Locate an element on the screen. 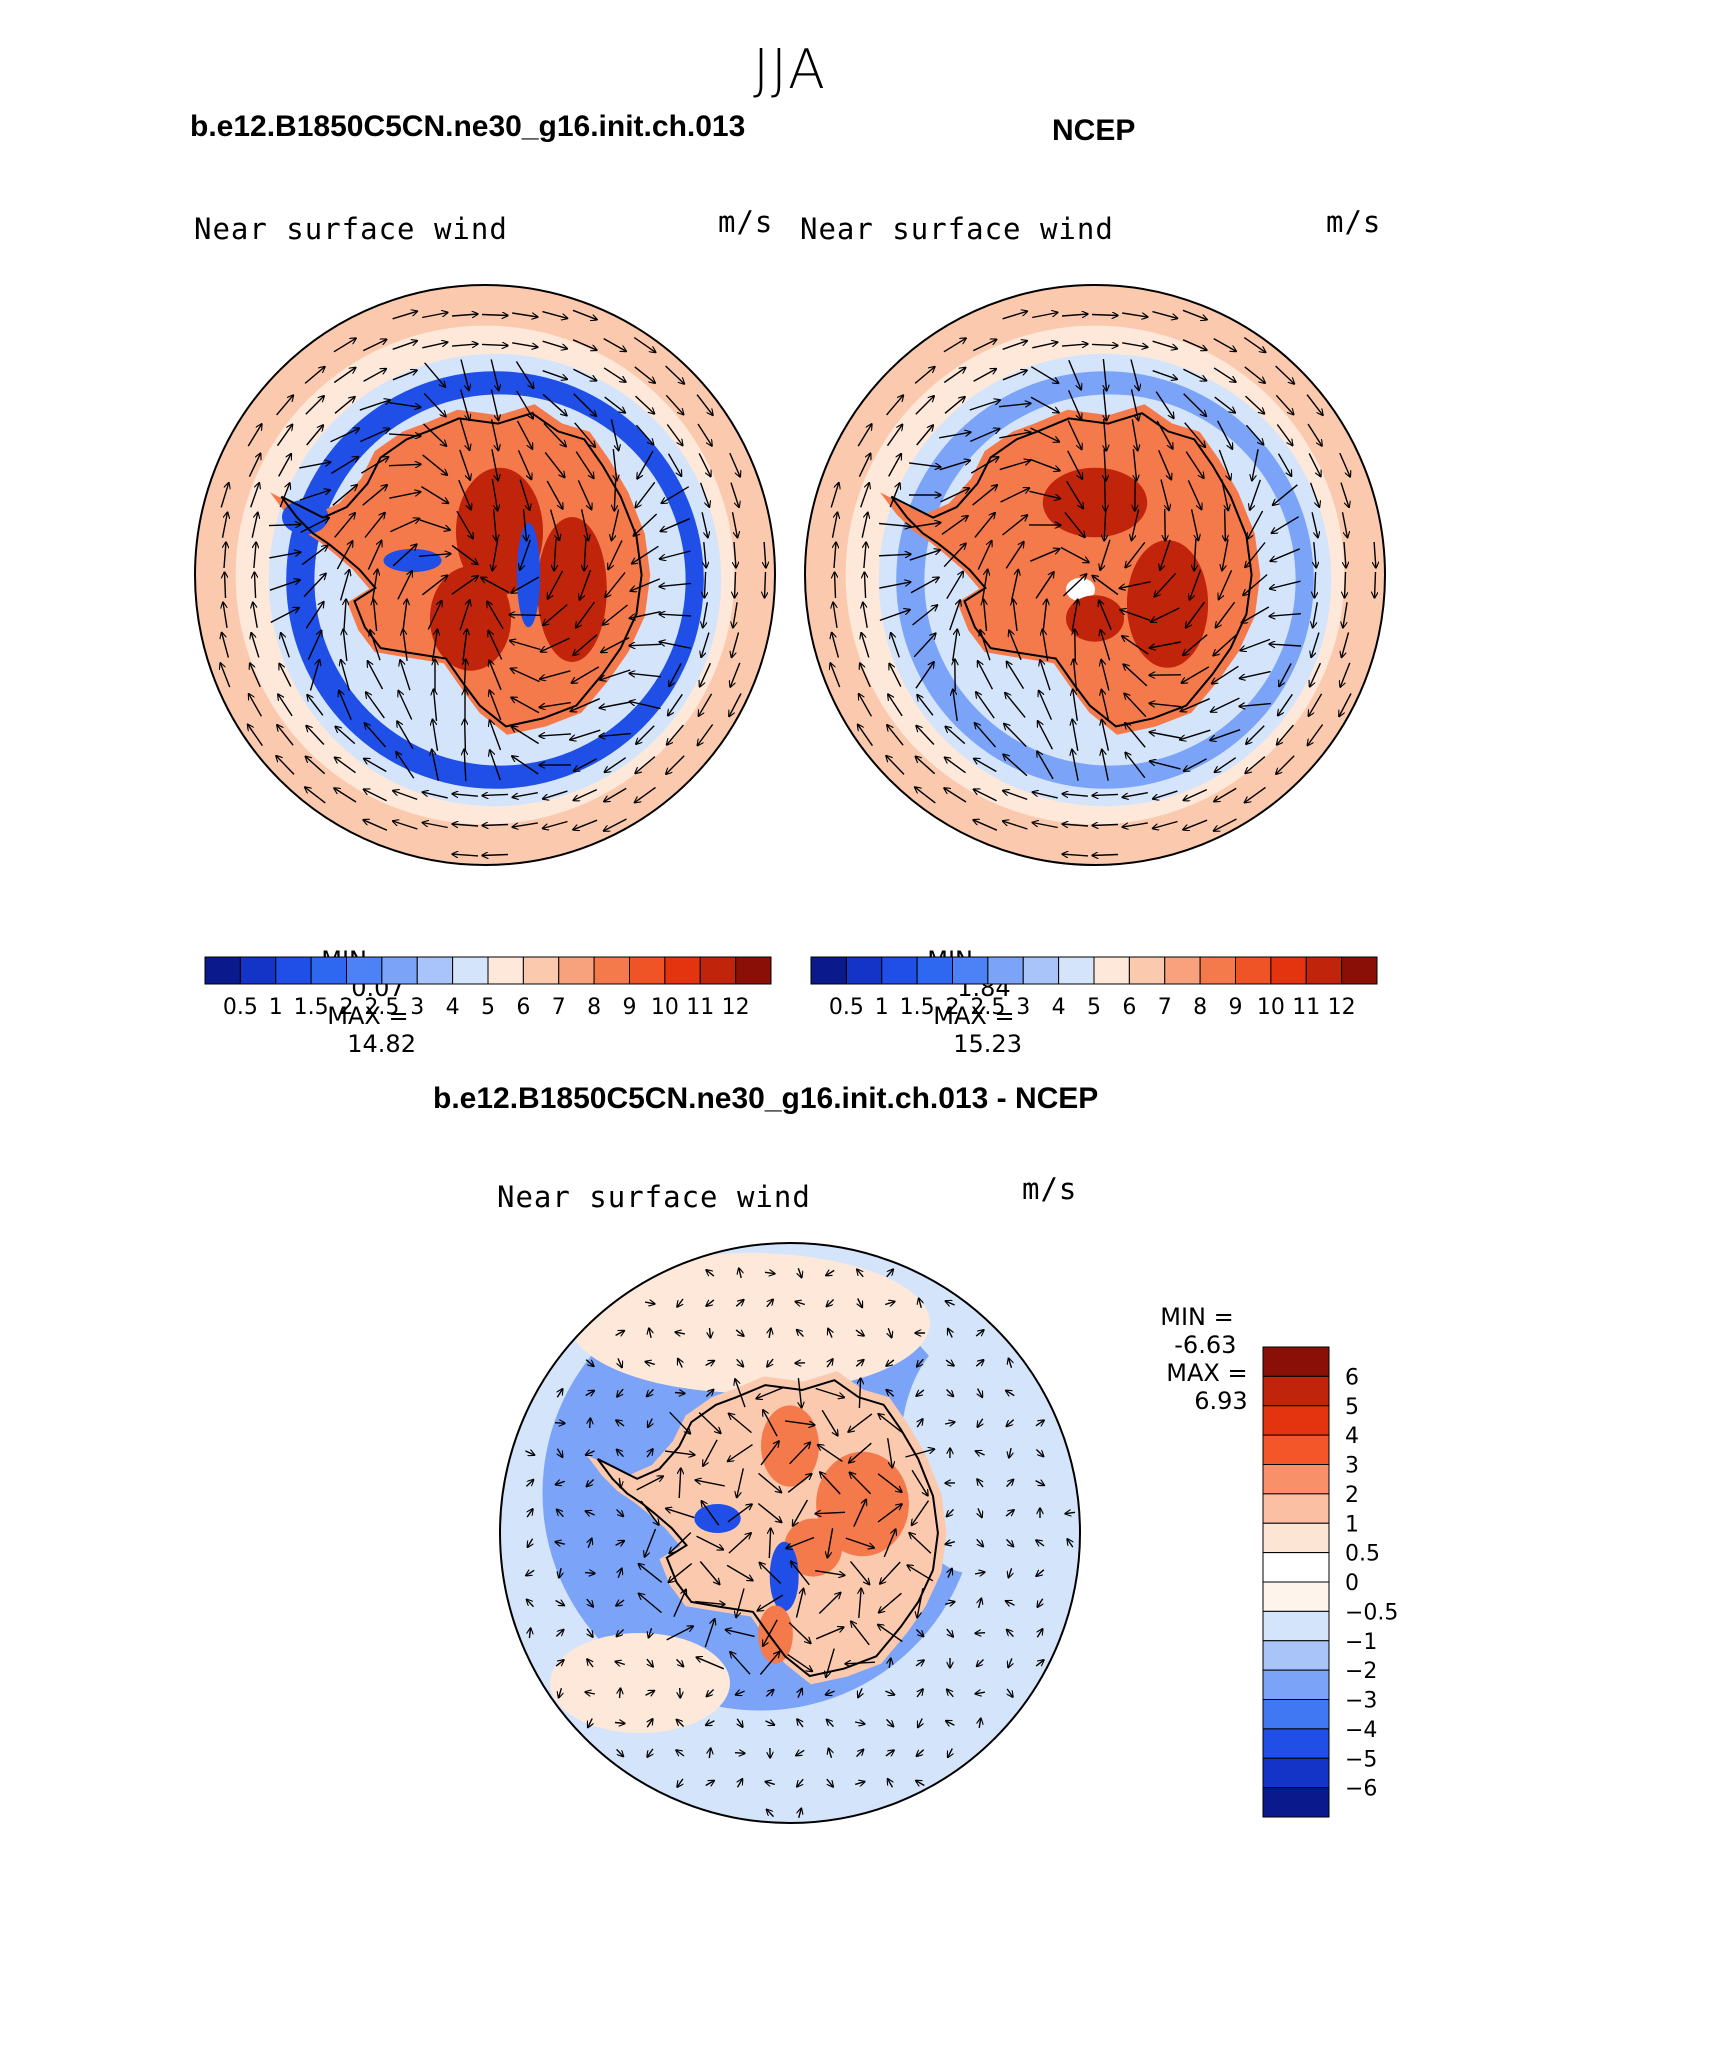 Image resolution: width=1710 pixels, height=2061 pixels. panel2-max-label: MAX = is located at coordinates (974, 1016).